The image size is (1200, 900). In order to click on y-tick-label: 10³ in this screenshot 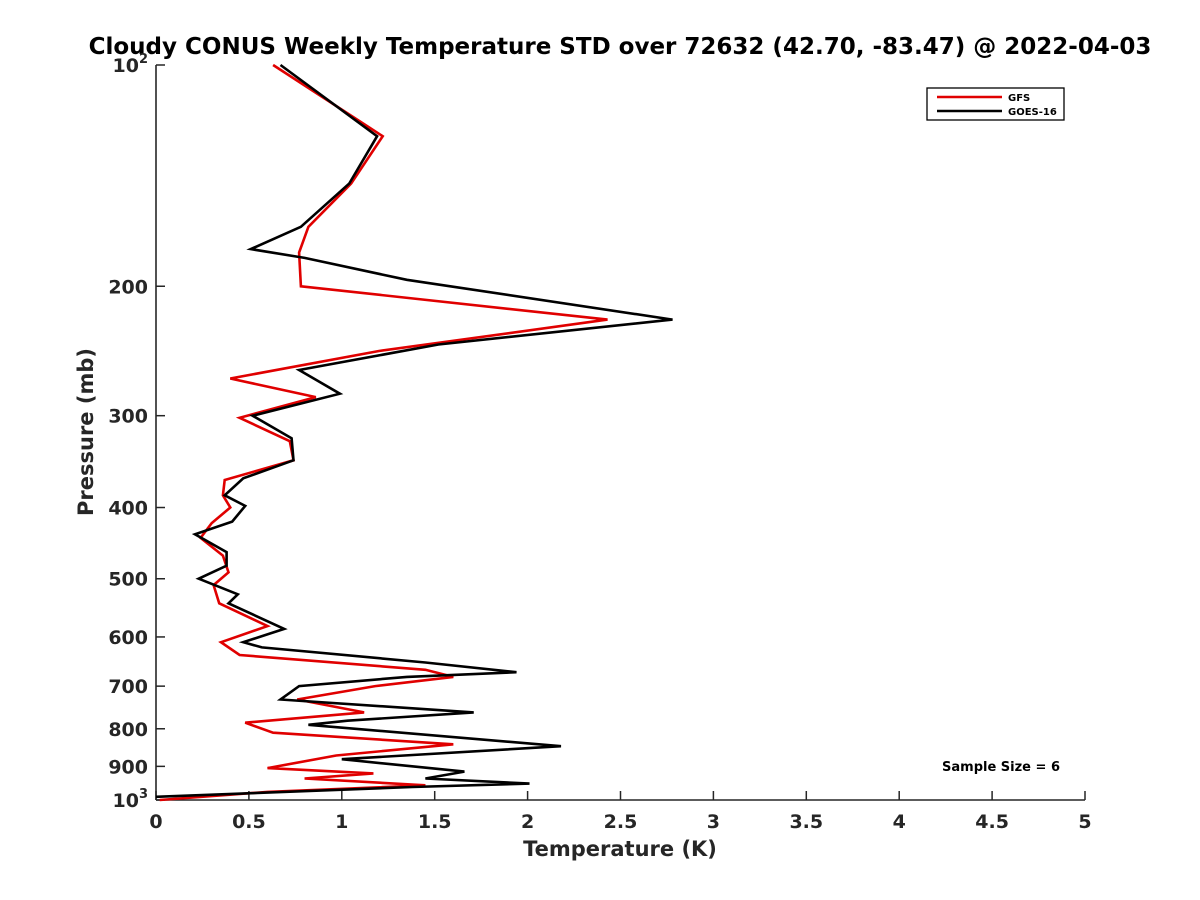, I will do `click(131, 799)`.